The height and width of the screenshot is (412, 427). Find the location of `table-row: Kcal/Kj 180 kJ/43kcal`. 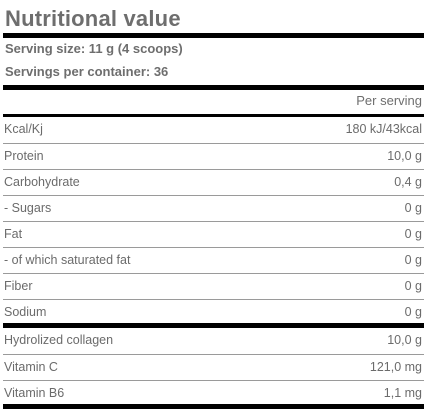

table-row: Kcal/Kj 180 kJ/43kcal is located at coordinates (213, 130).